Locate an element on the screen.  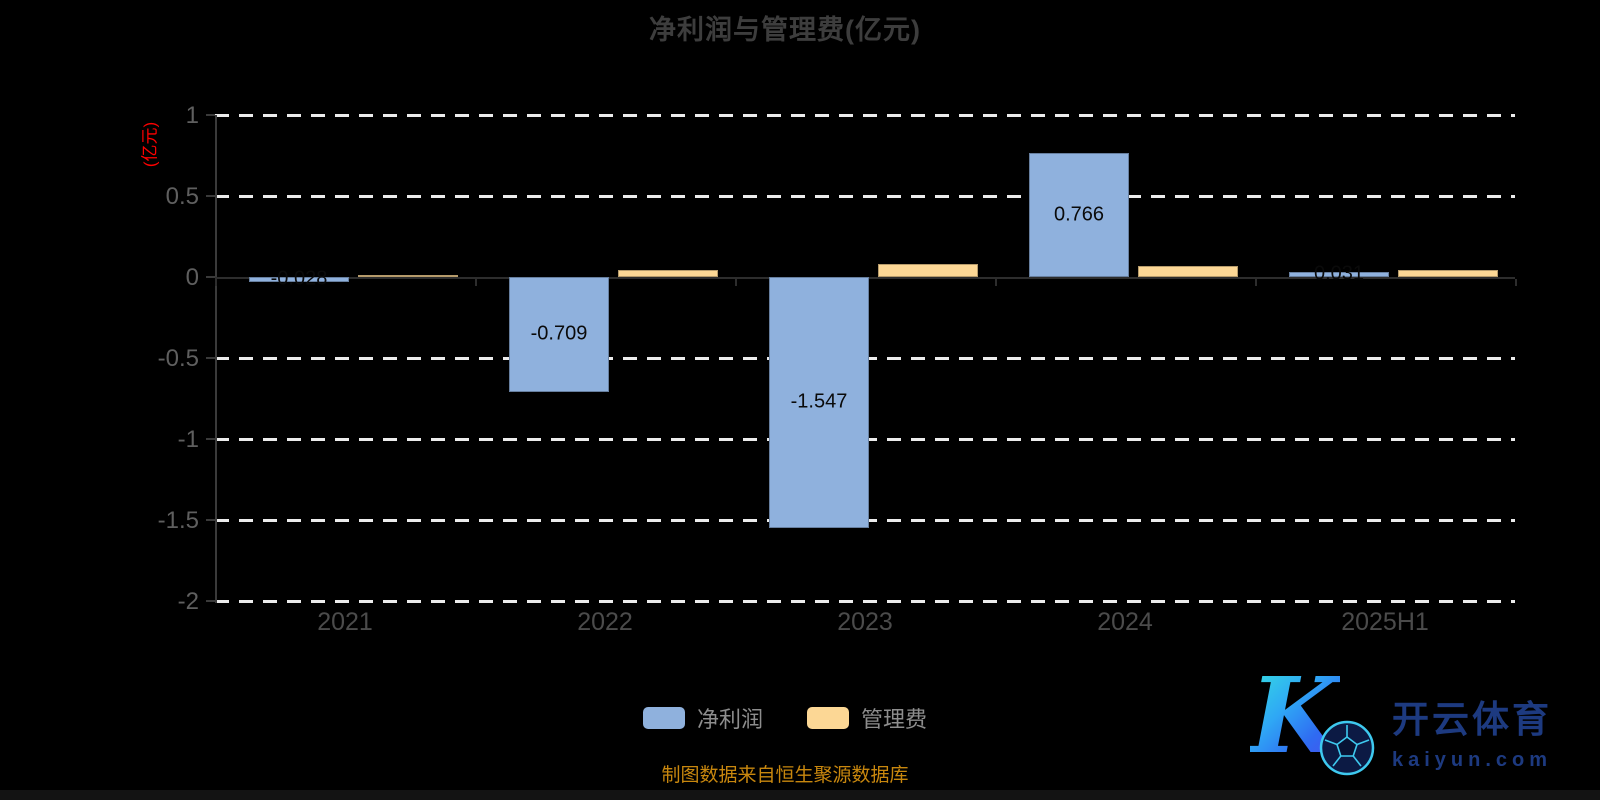
x-tick-label-2022: 2022 is located at coordinates (605, 622).